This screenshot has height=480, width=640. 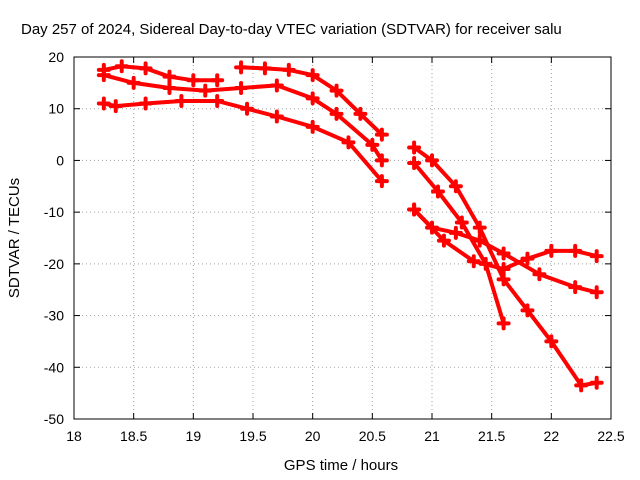 I want to click on y-tick-label: 10, so click(x=56, y=109).